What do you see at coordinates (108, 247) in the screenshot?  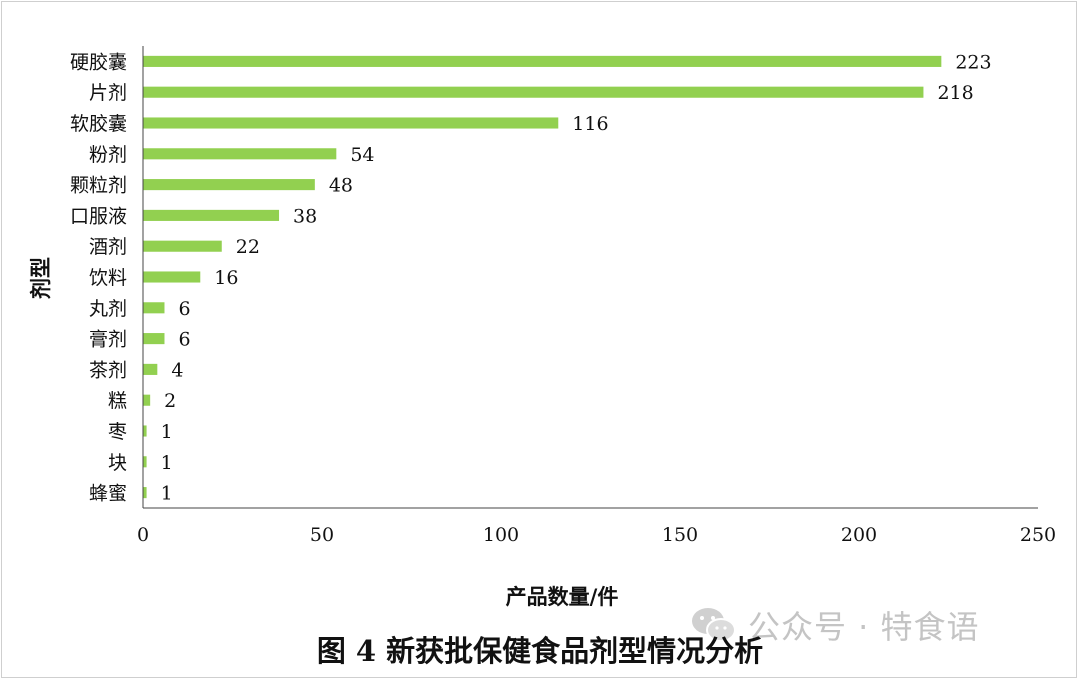 I see `category-label: 酒剂` at bounding box center [108, 247].